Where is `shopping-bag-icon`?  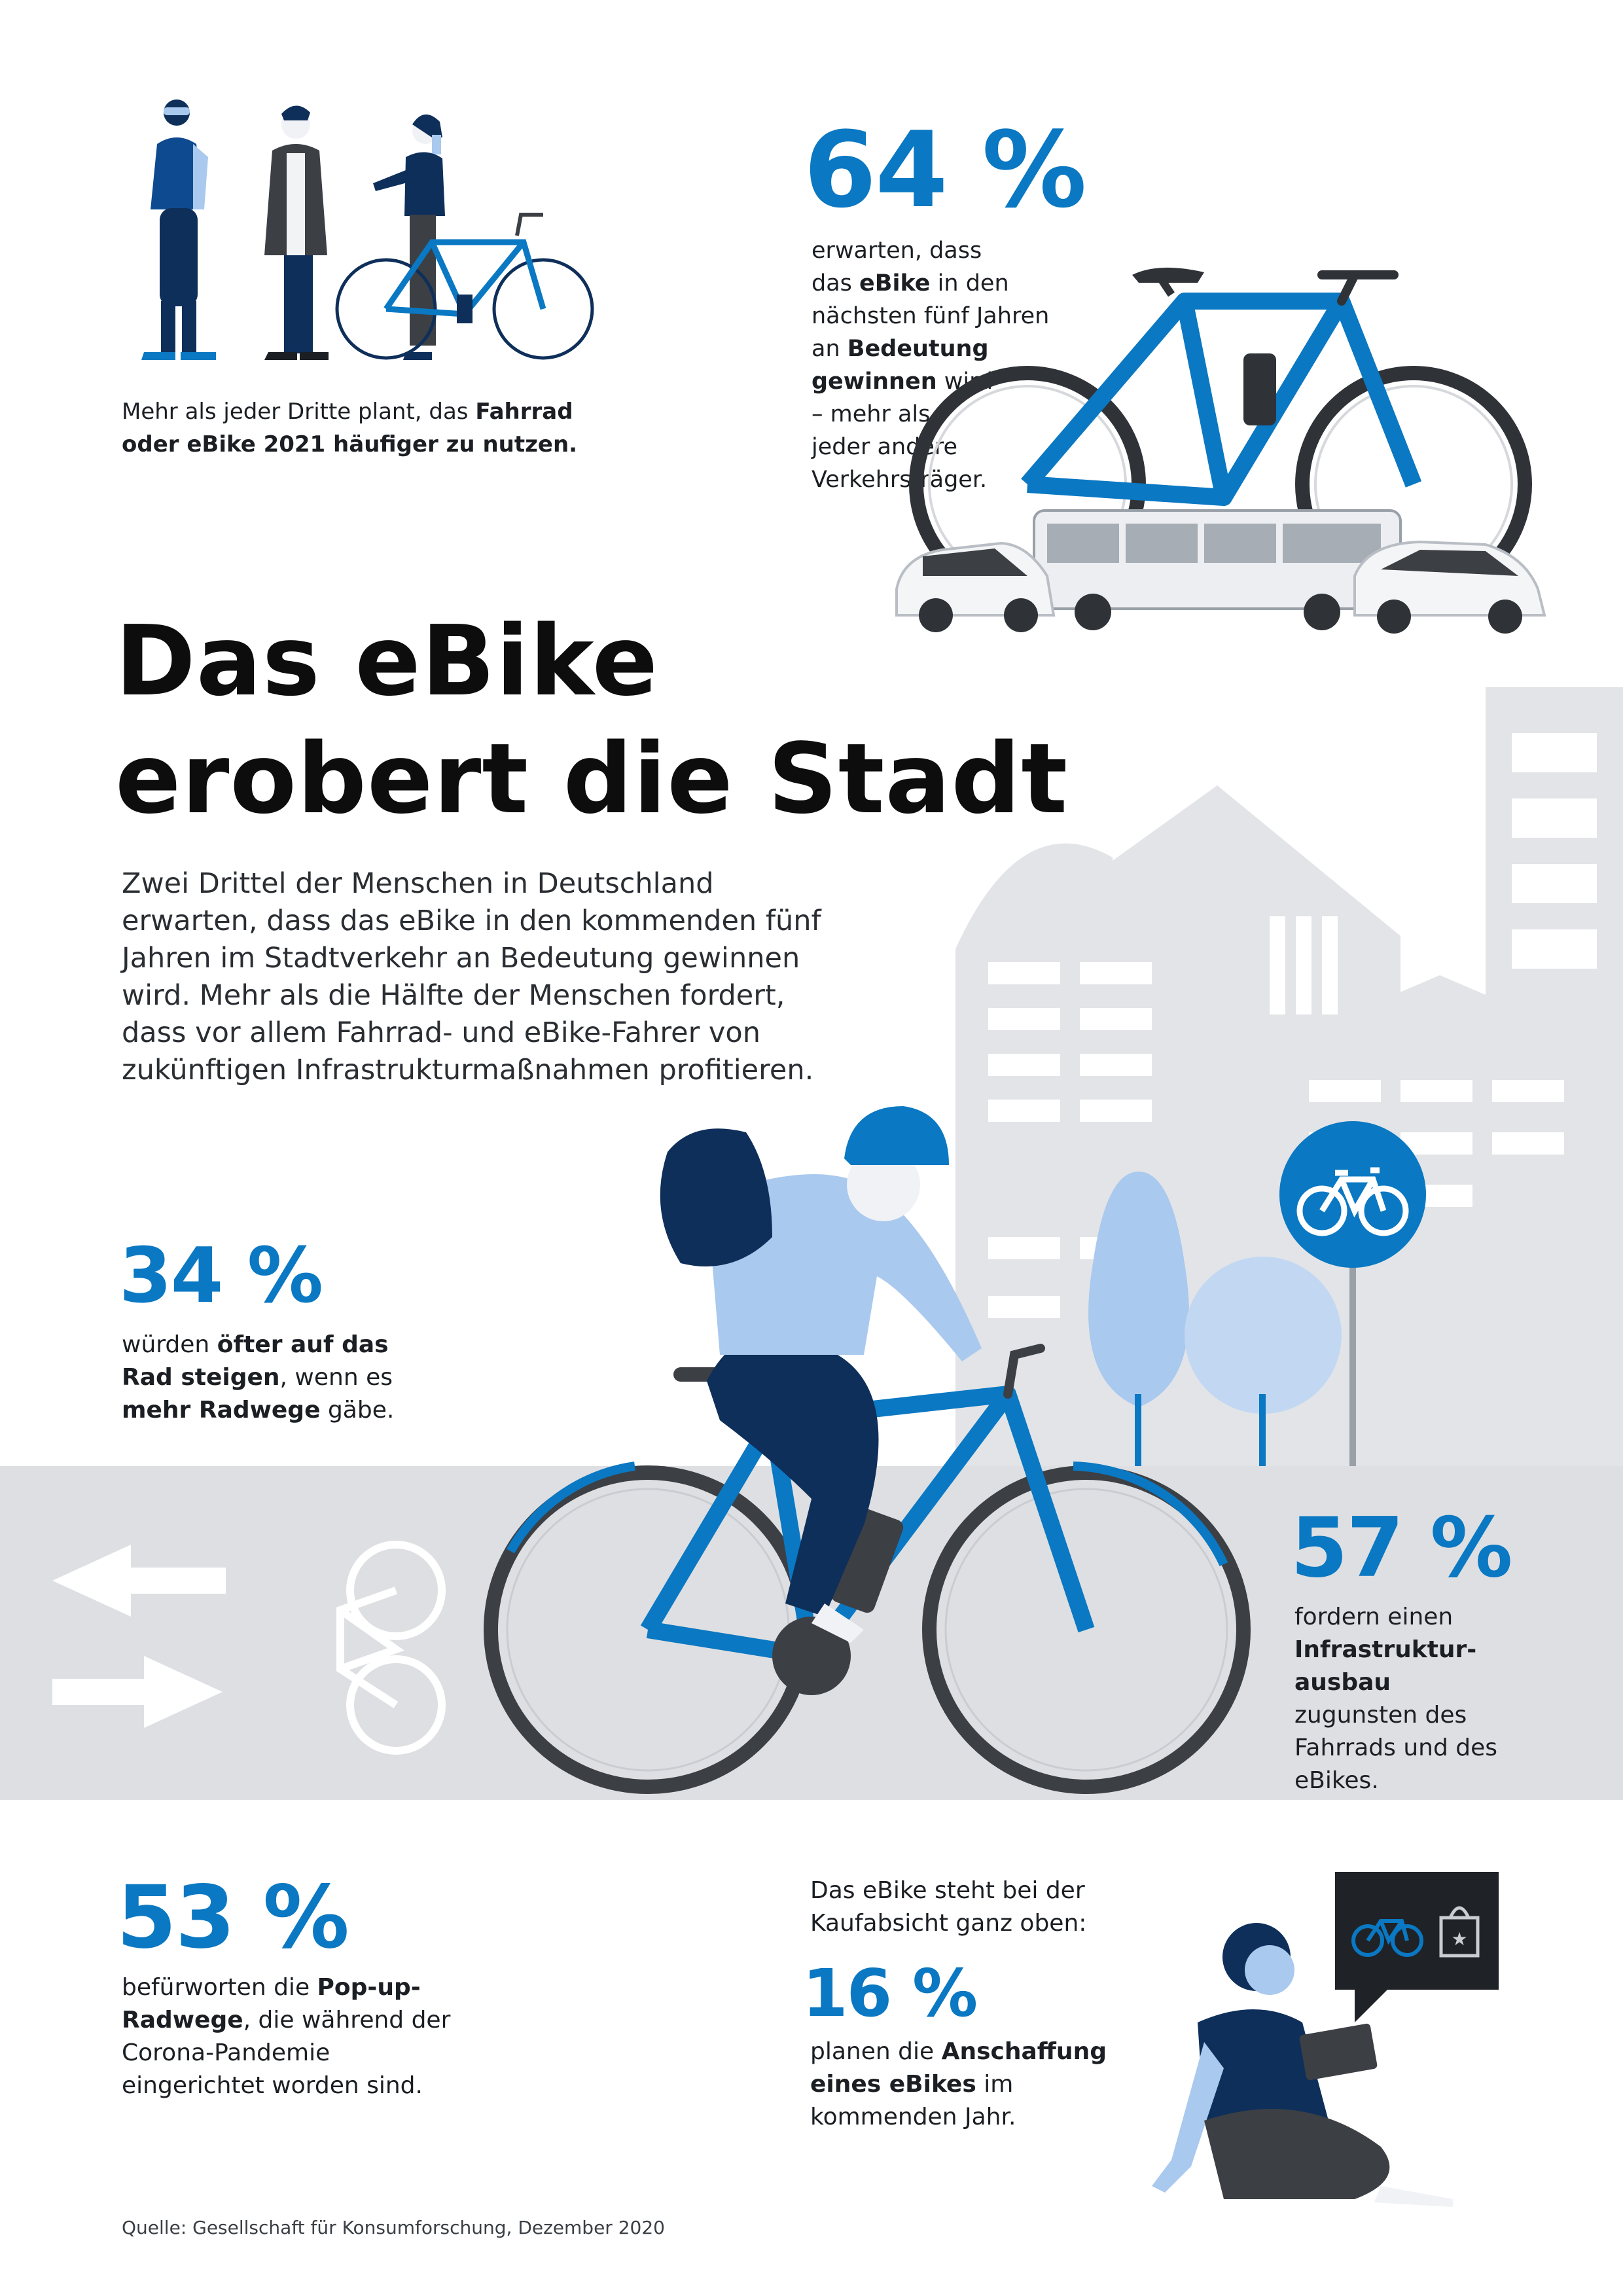
shopping-bag-icon is located at coordinates (1459, 1932).